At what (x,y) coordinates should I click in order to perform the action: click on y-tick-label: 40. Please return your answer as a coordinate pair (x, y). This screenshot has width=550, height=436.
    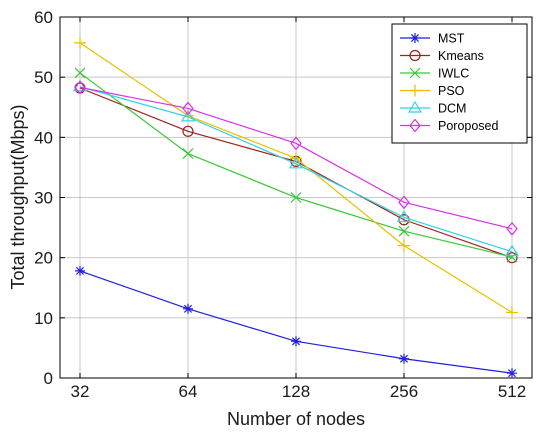
    Looking at the image, I should click on (43, 137).